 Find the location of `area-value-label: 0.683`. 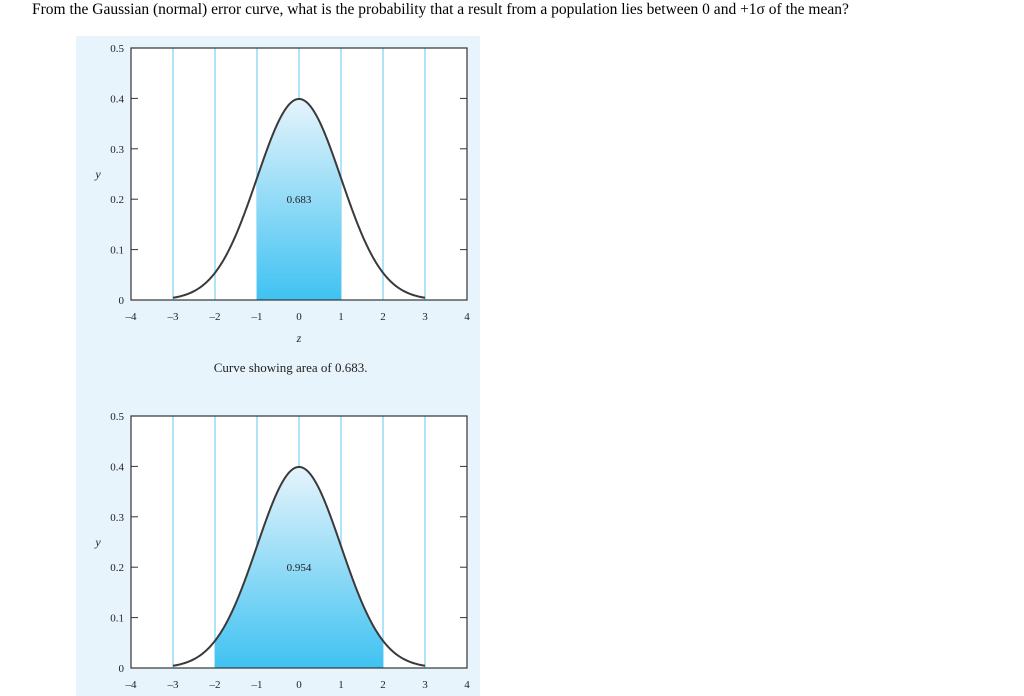

area-value-label: 0.683 is located at coordinates (299, 200).